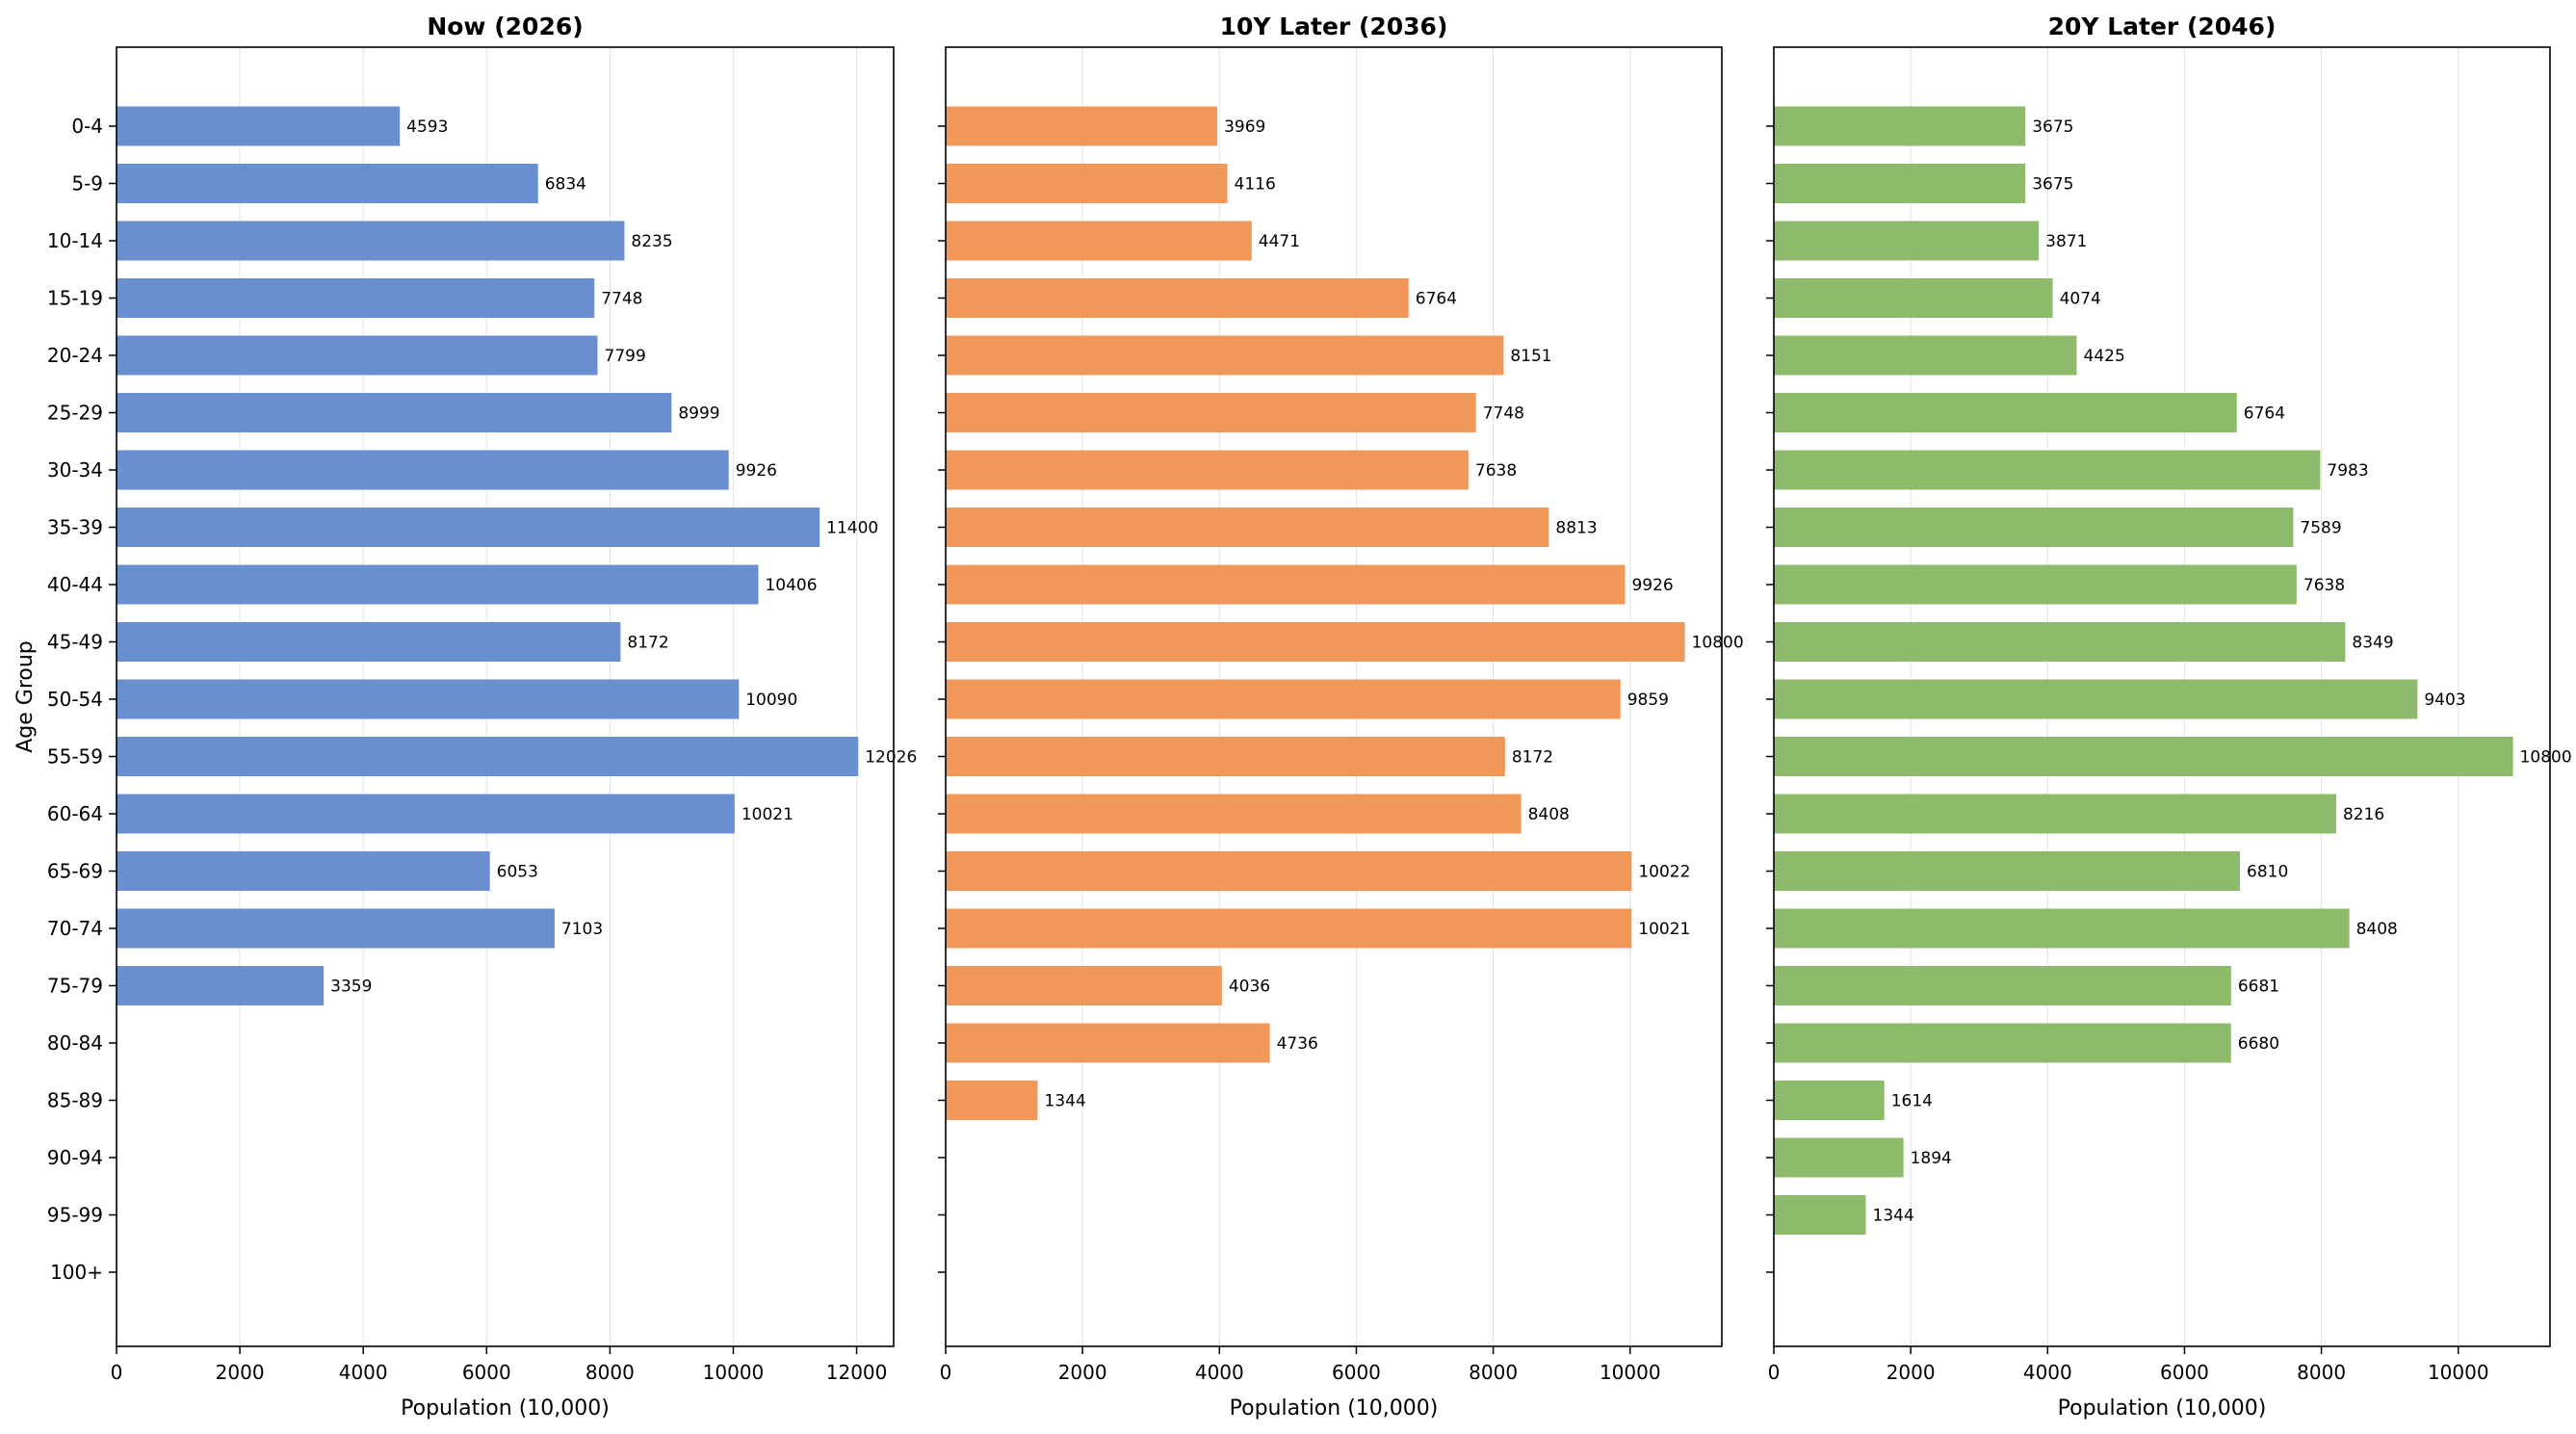 The width and height of the screenshot is (2576, 1434). Describe the element at coordinates (2546, 758) in the screenshot. I see `bar-value-label: 10800` at that location.